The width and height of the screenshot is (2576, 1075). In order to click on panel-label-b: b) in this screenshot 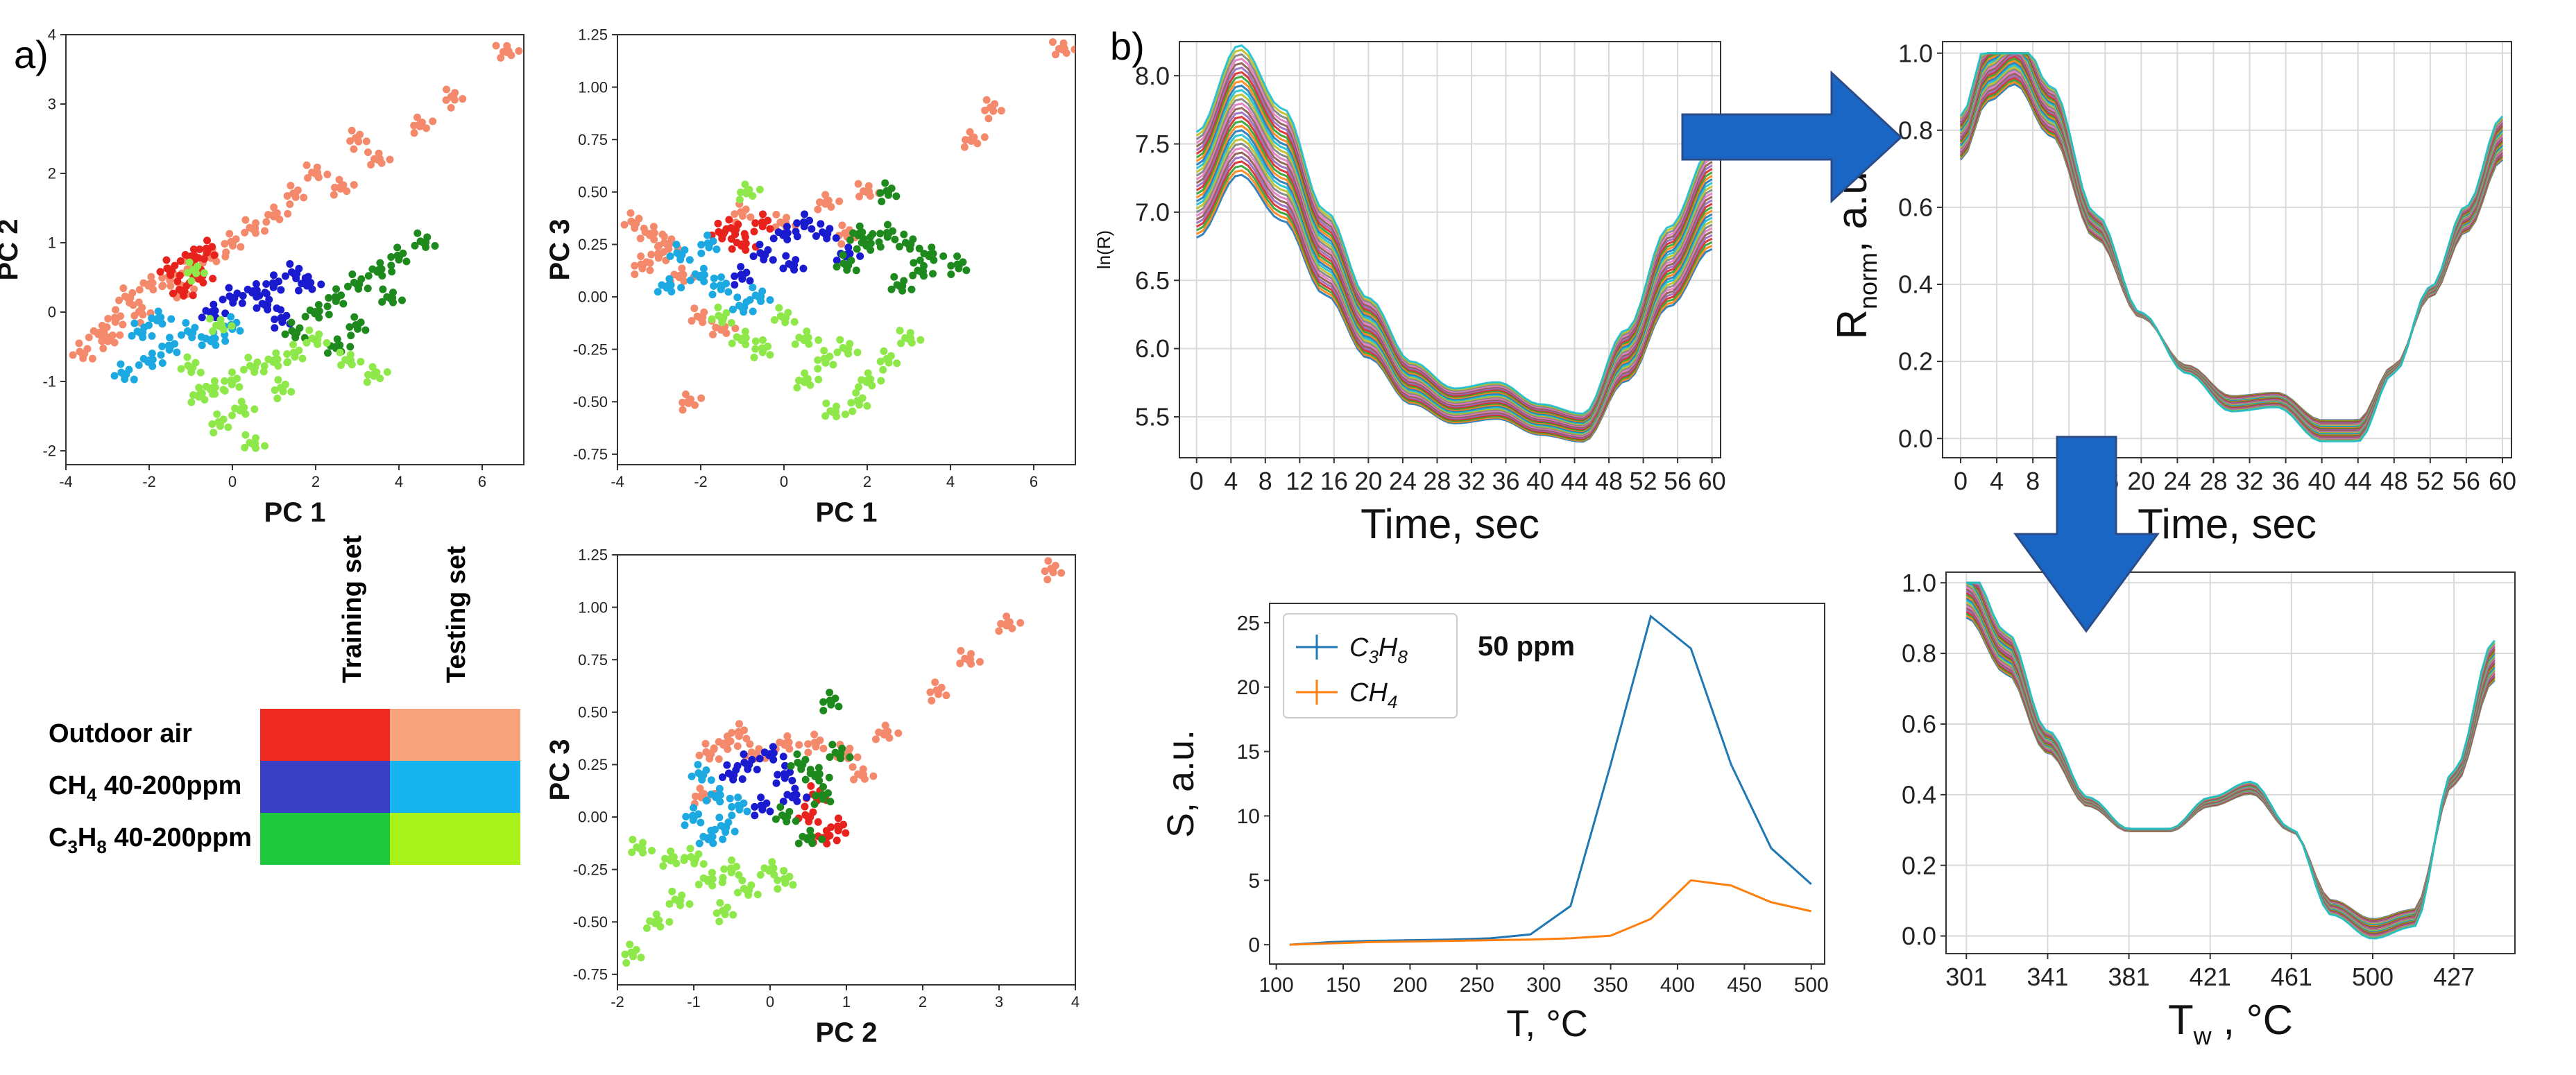, I will do `click(1127, 46)`.